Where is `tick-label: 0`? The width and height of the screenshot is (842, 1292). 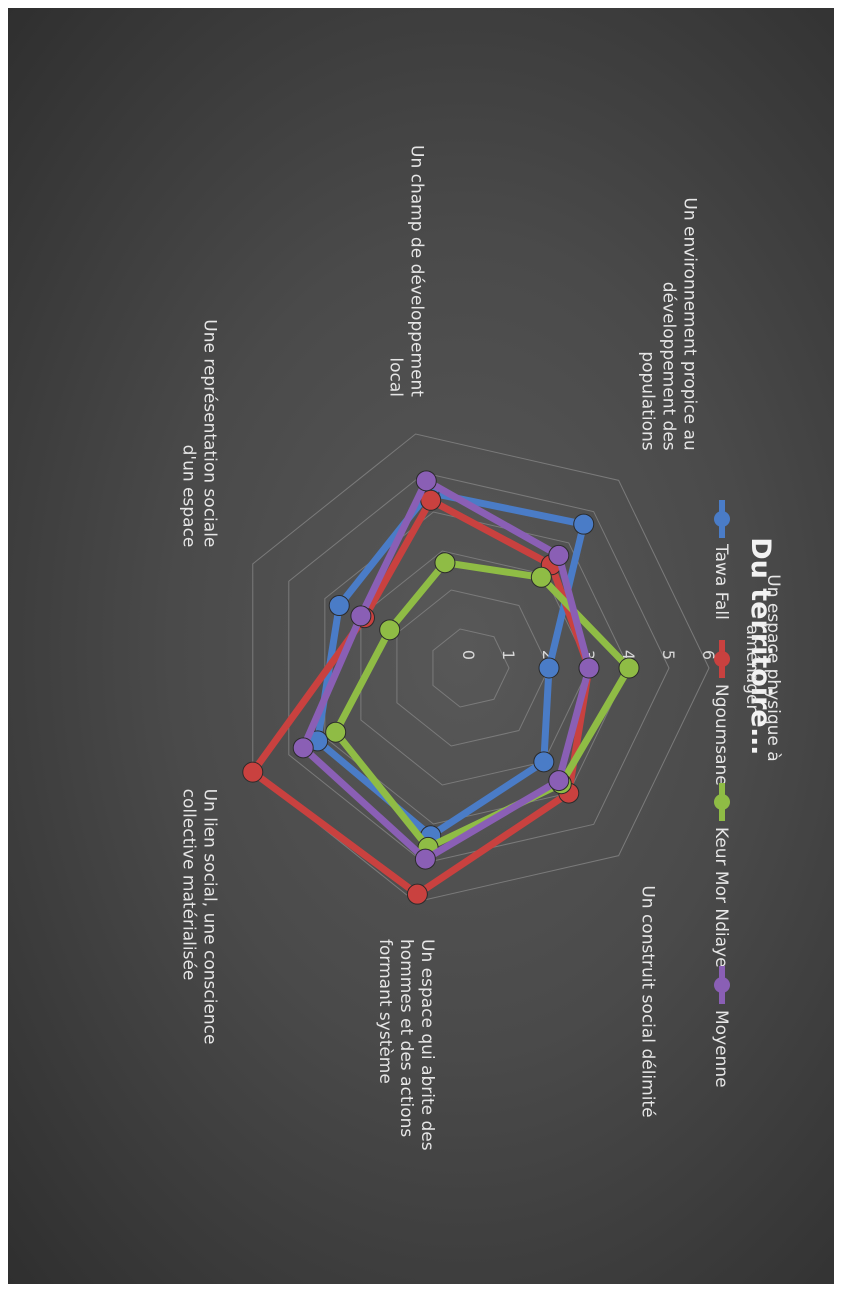 tick-label: 0 is located at coordinates (468, 655).